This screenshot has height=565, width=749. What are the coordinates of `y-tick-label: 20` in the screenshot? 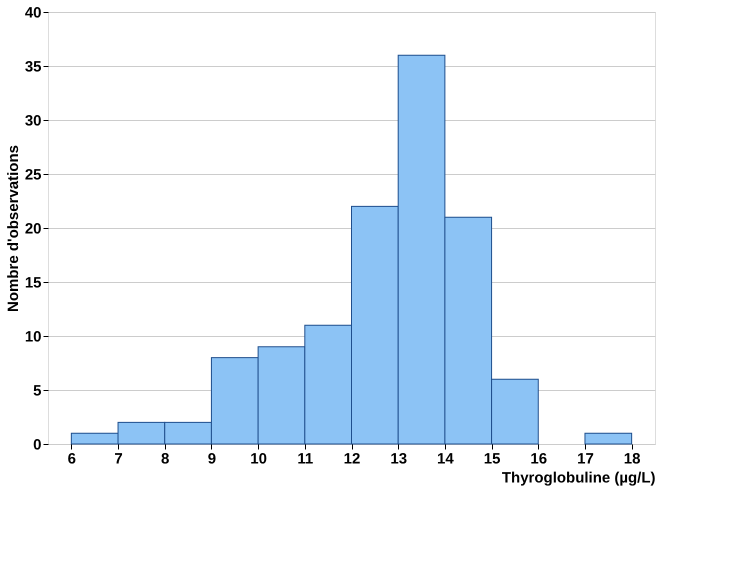 It's located at (33, 229).